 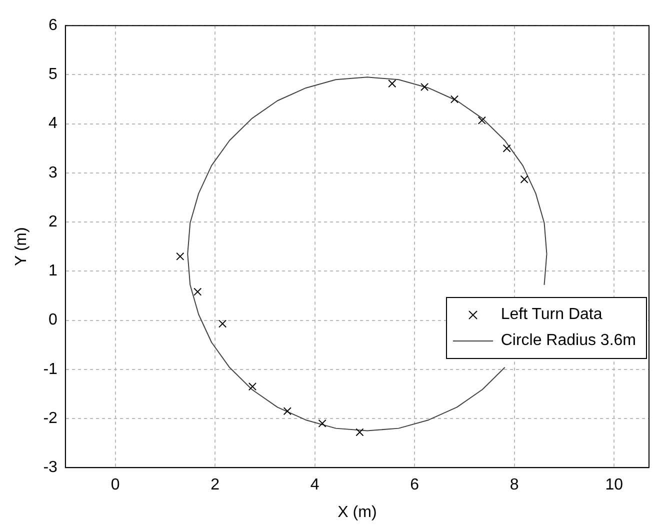 What do you see at coordinates (53, 25) in the screenshot?
I see `y-tick-label: 6` at bounding box center [53, 25].